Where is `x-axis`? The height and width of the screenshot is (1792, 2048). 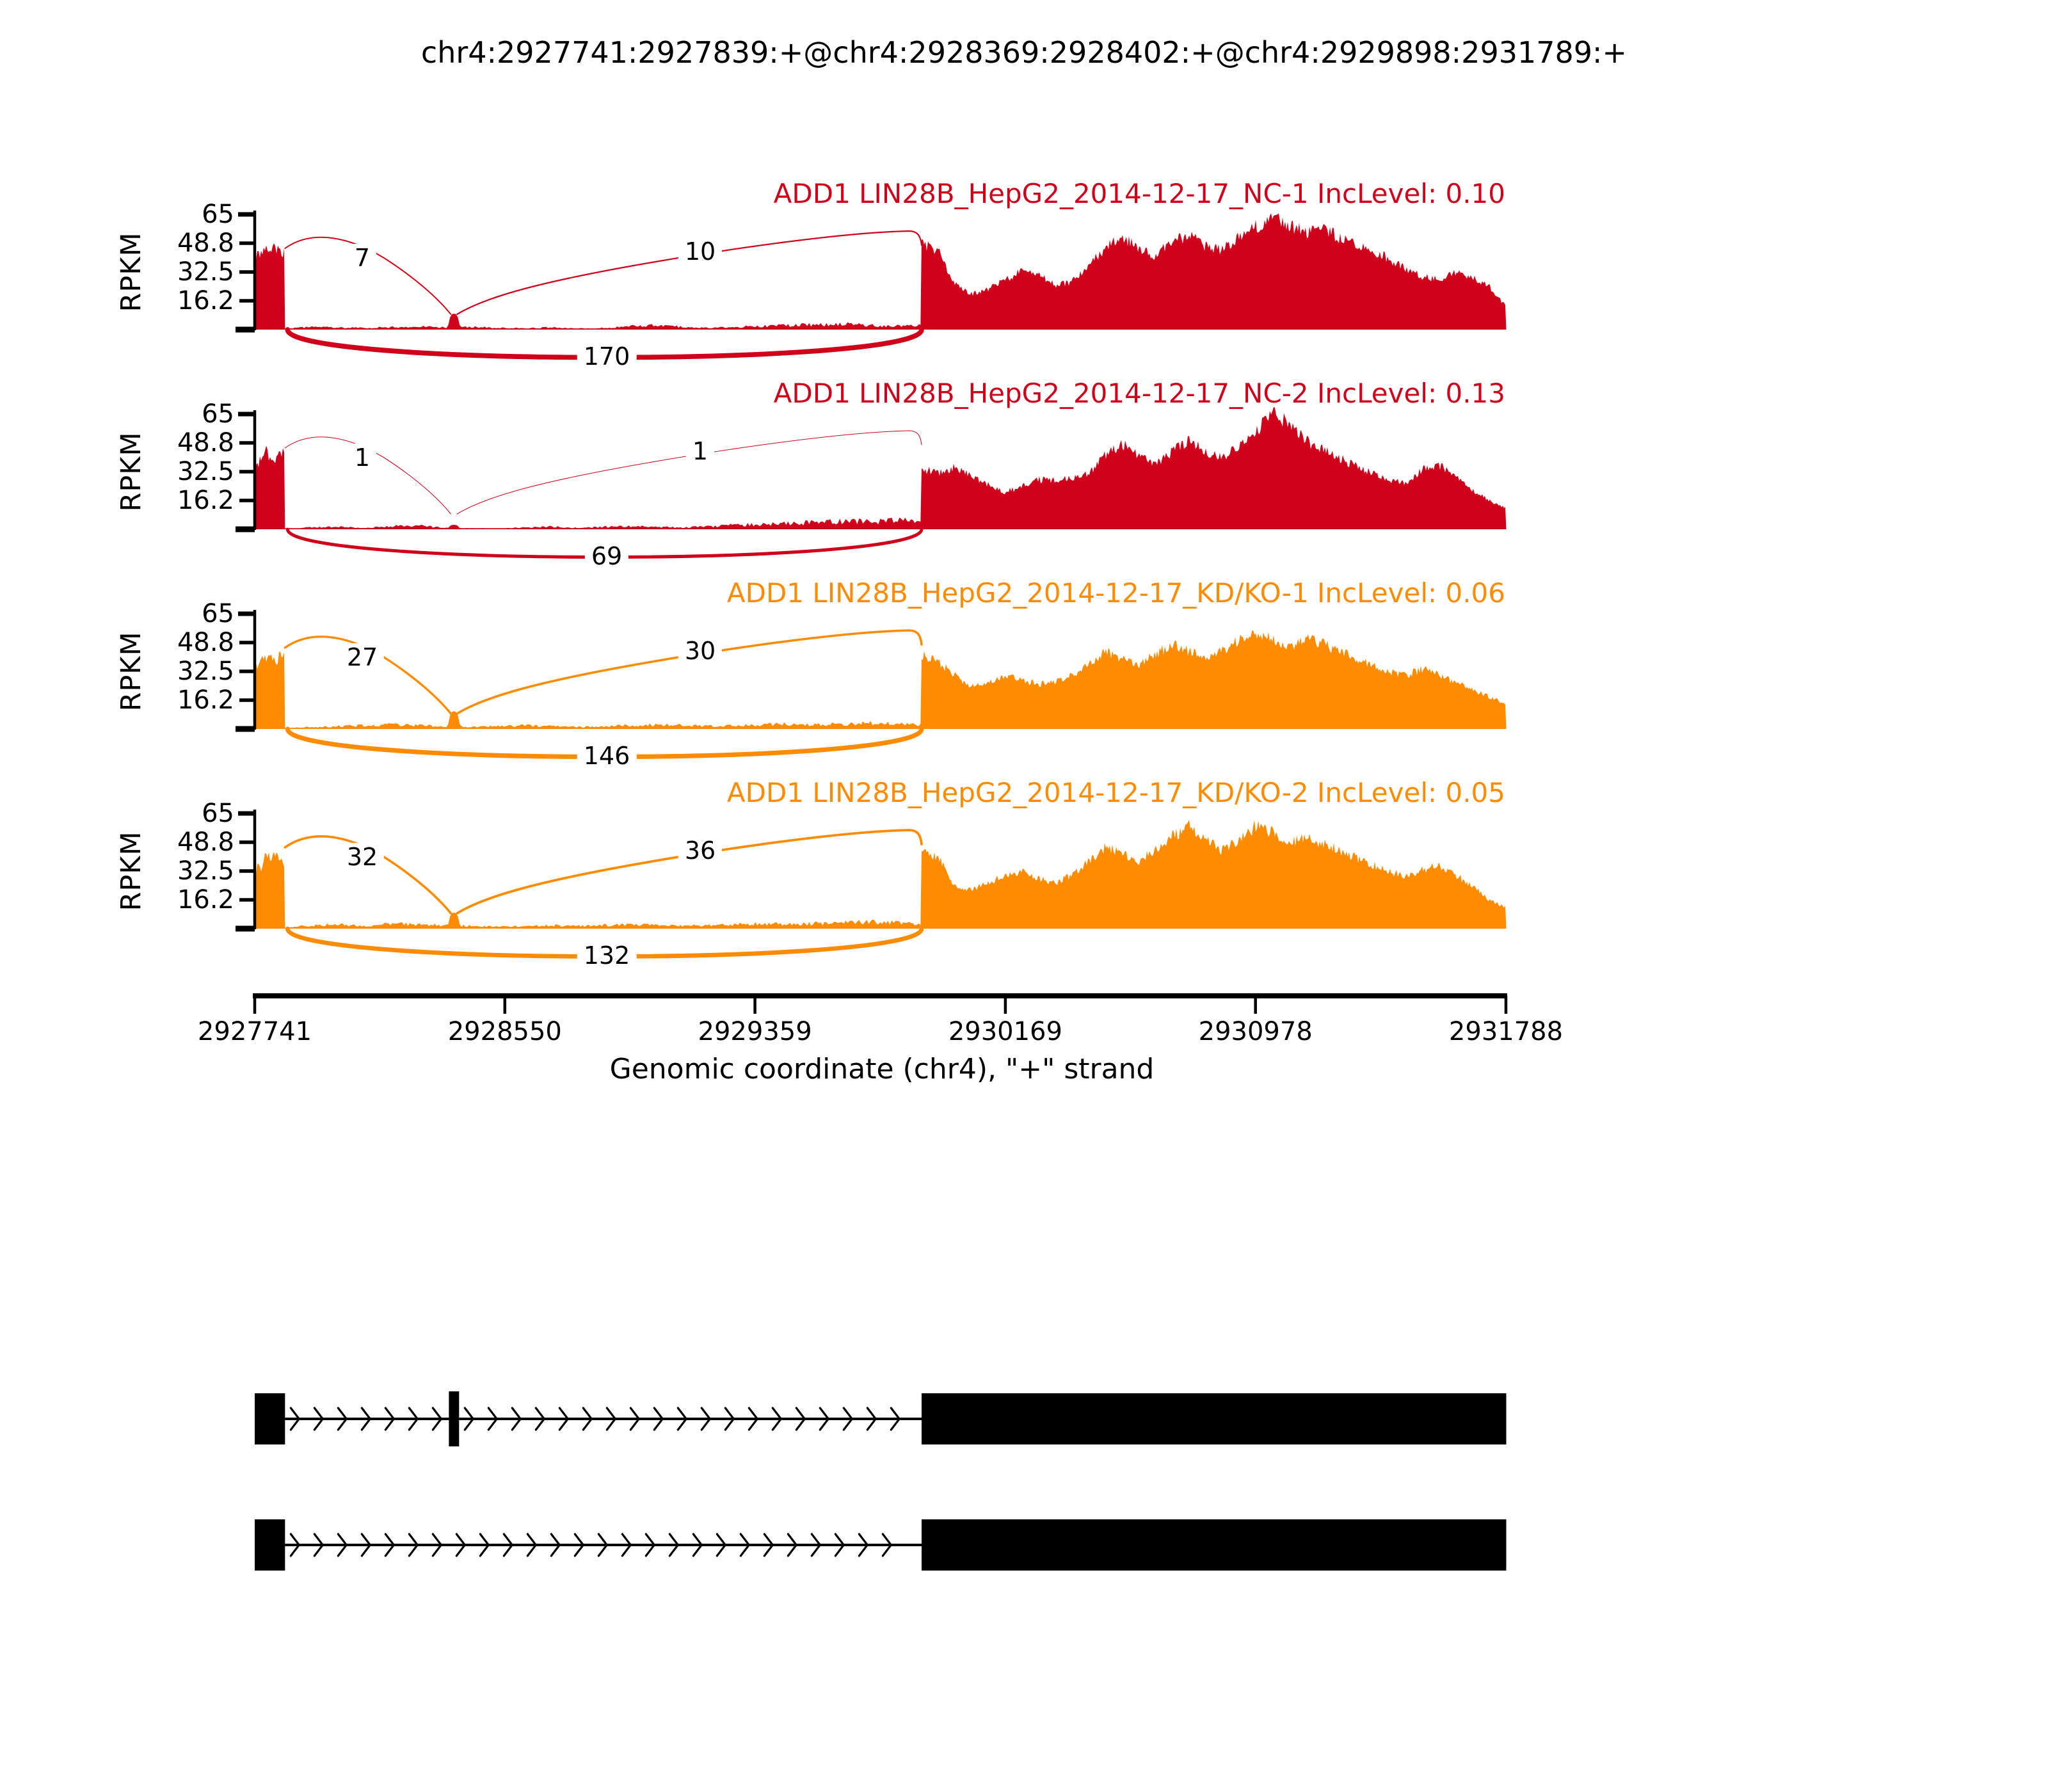
x-axis is located at coordinates (880, 1003).